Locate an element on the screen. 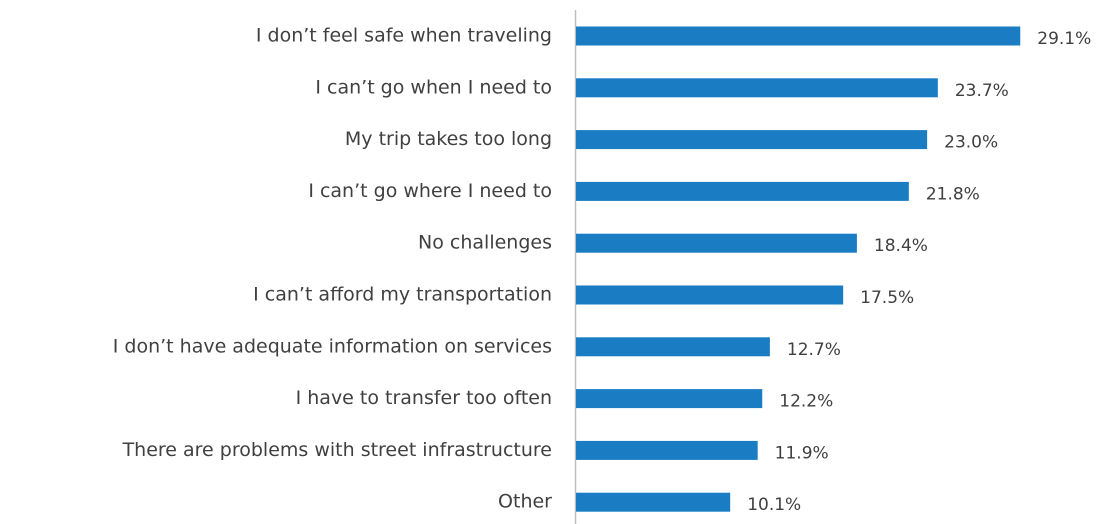 The width and height of the screenshot is (1107, 524). category-label: No challenges is located at coordinates (485, 243).